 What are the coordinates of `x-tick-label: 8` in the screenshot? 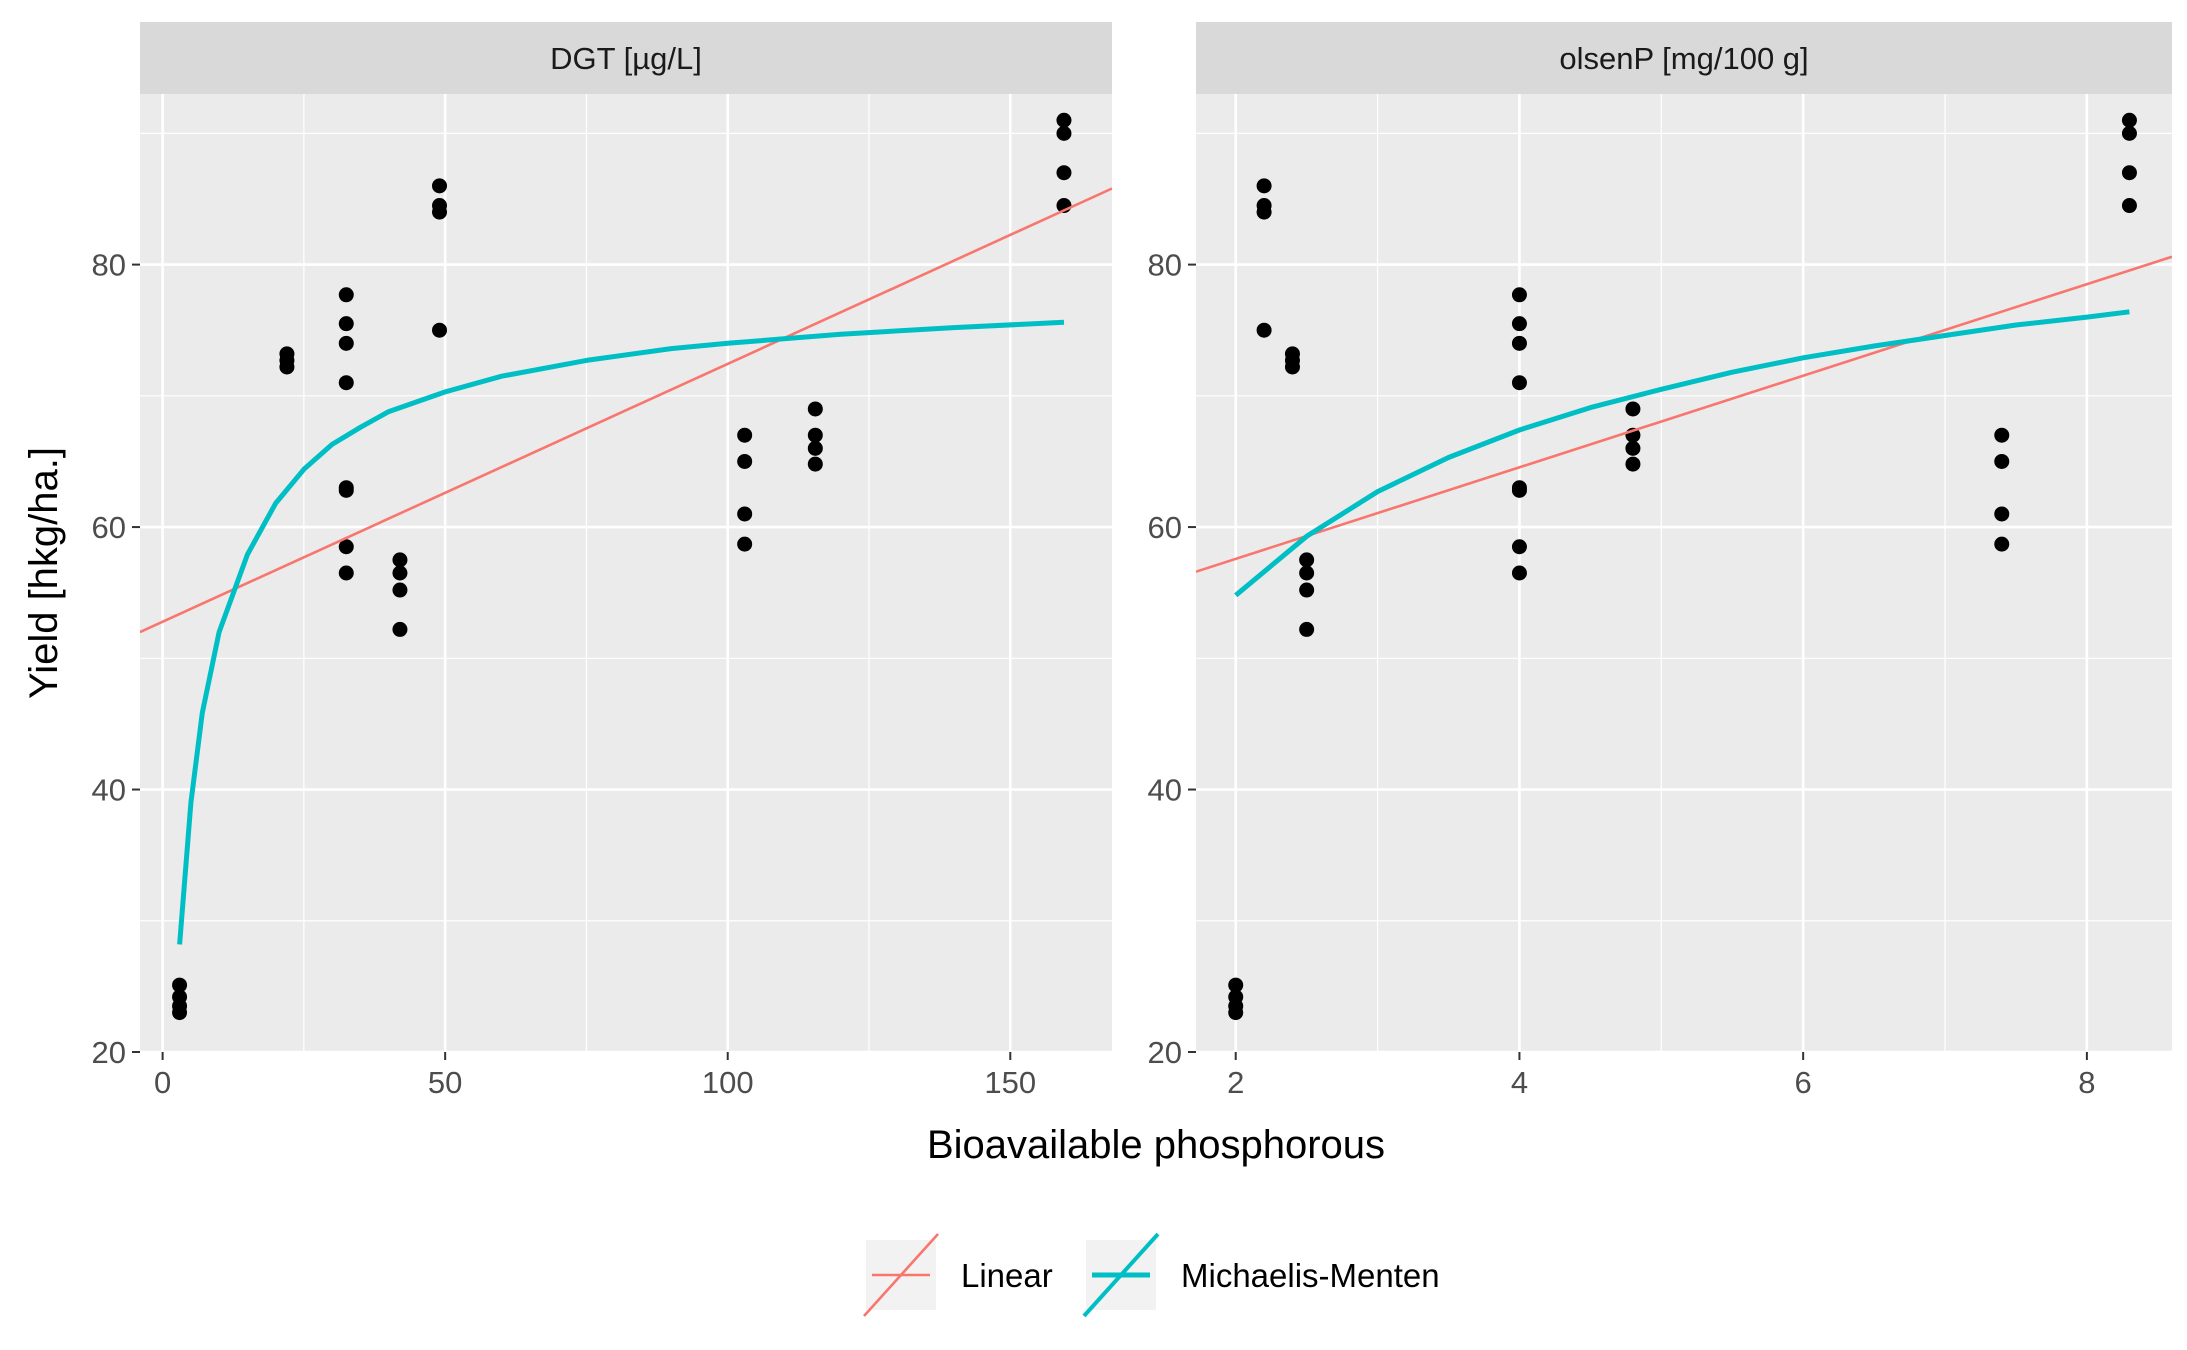 It's located at (2086, 1082).